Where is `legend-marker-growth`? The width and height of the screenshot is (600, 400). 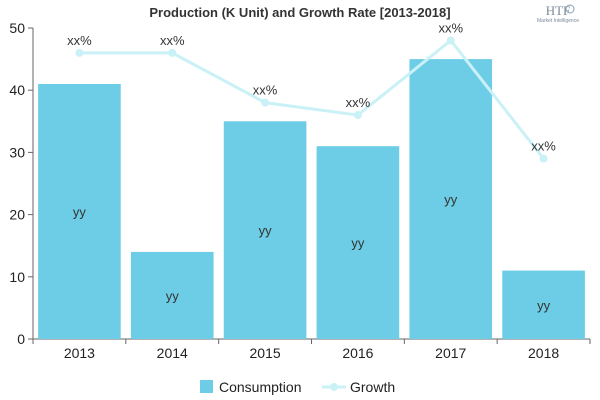 legend-marker-growth is located at coordinates (334, 387).